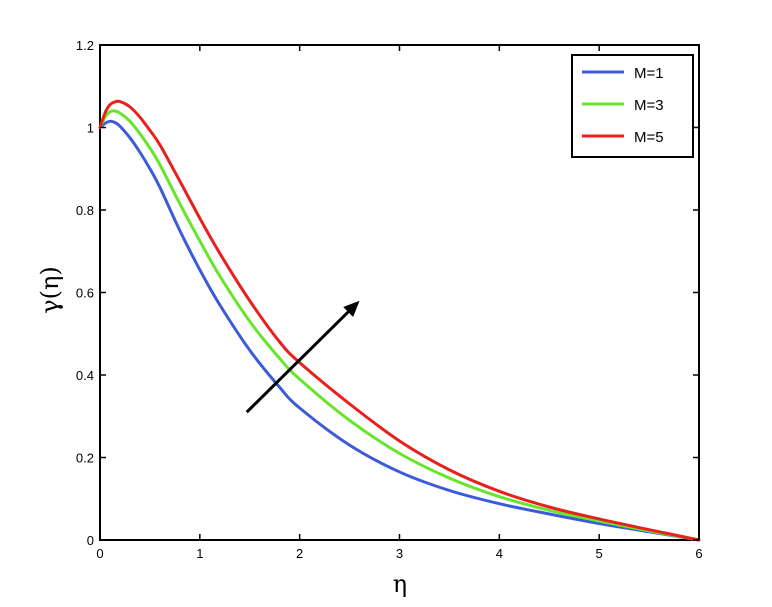 This screenshot has width=772, height=607. What do you see at coordinates (400, 584) in the screenshot?
I see `x-axis-label: η` at bounding box center [400, 584].